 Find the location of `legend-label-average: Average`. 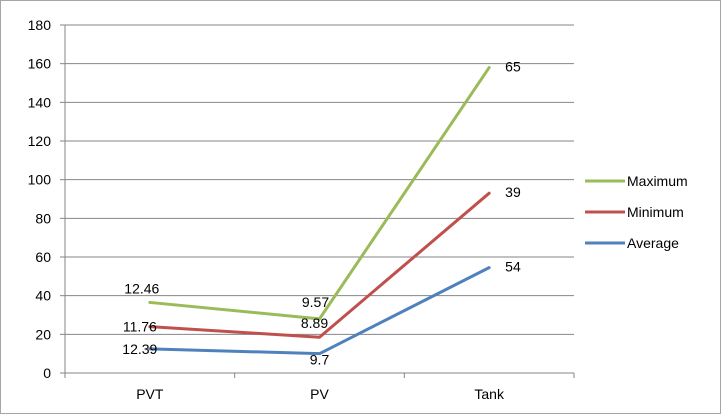

legend-label-average: Average is located at coordinates (653, 243).